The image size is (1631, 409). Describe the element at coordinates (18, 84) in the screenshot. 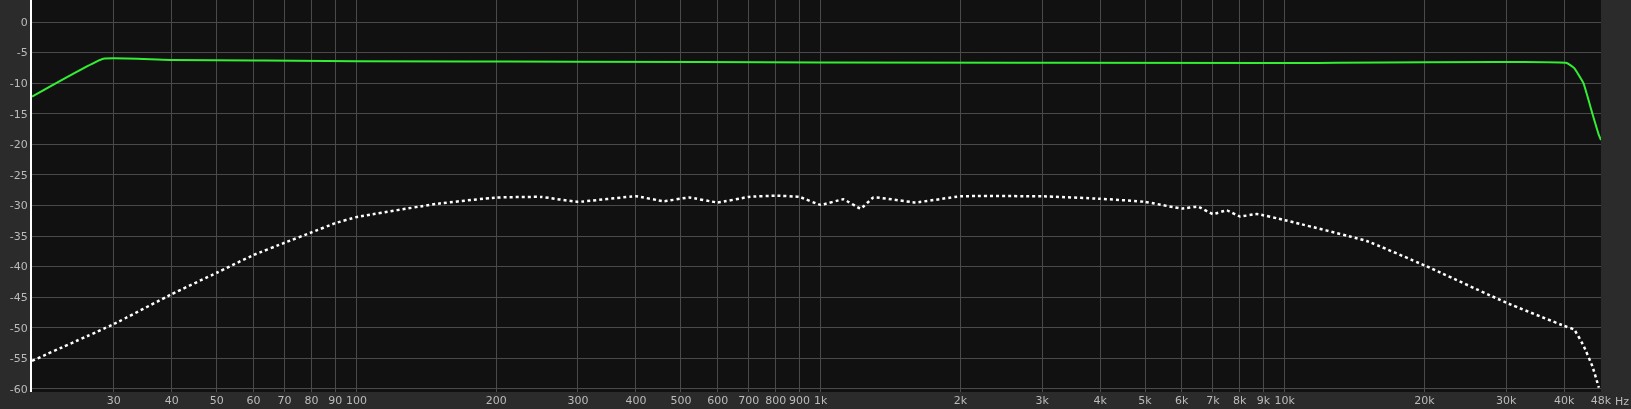

I see `y-tick-label: -10` at that location.